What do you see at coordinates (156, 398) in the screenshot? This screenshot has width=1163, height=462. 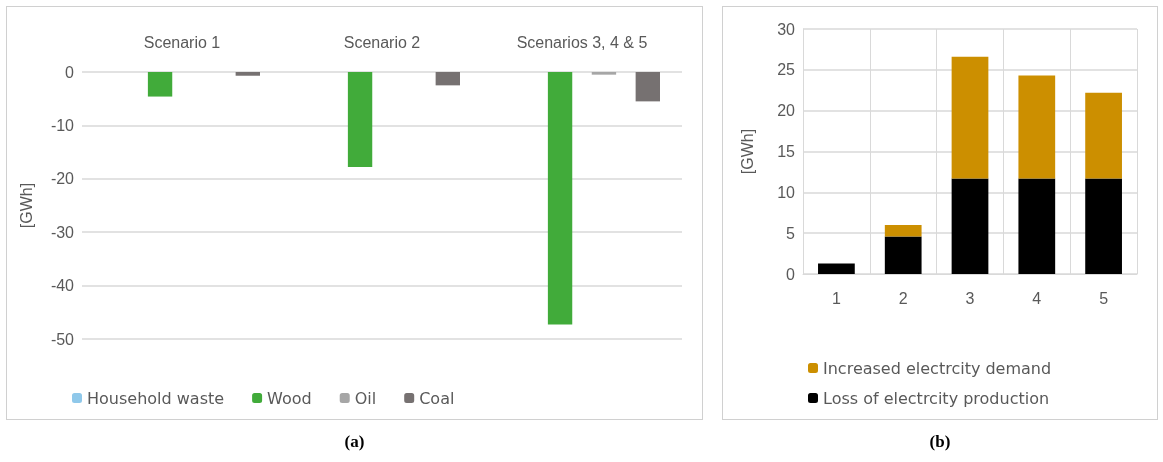 I see `legend-label: Household waste` at bounding box center [156, 398].